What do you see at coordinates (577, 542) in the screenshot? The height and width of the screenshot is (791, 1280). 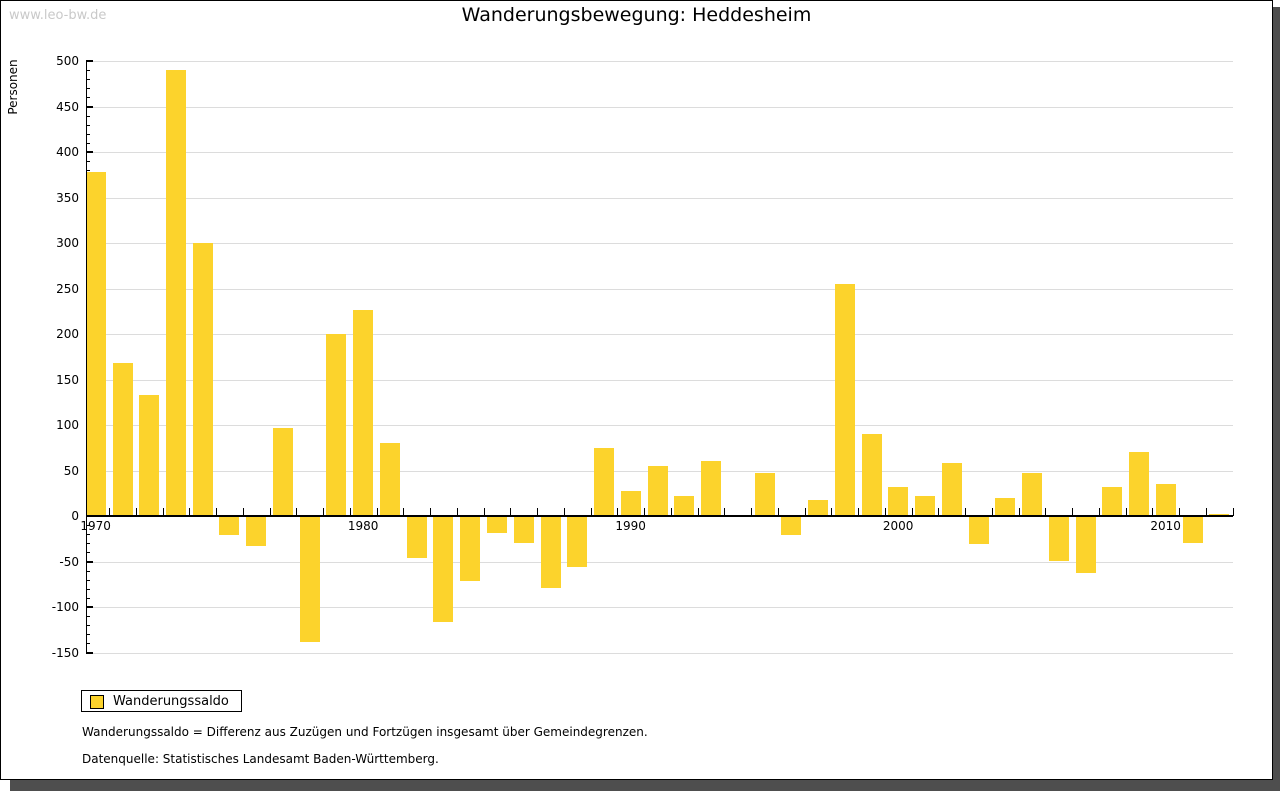 I see `bar-1988` at bounding box center [577, 542].